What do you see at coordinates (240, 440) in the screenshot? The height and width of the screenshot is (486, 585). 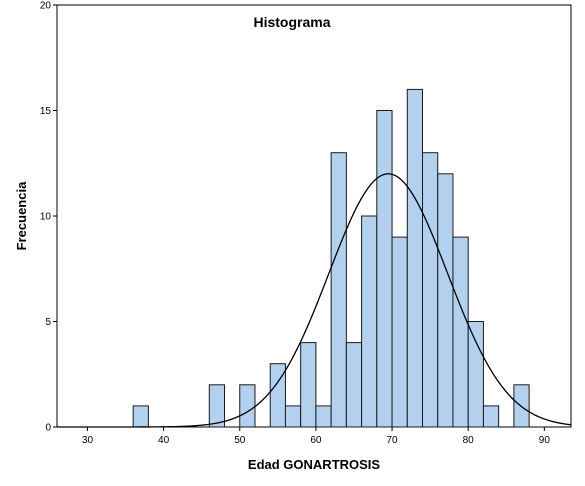 I see `x-tick-label: 50` at bounding box center [240, 440].